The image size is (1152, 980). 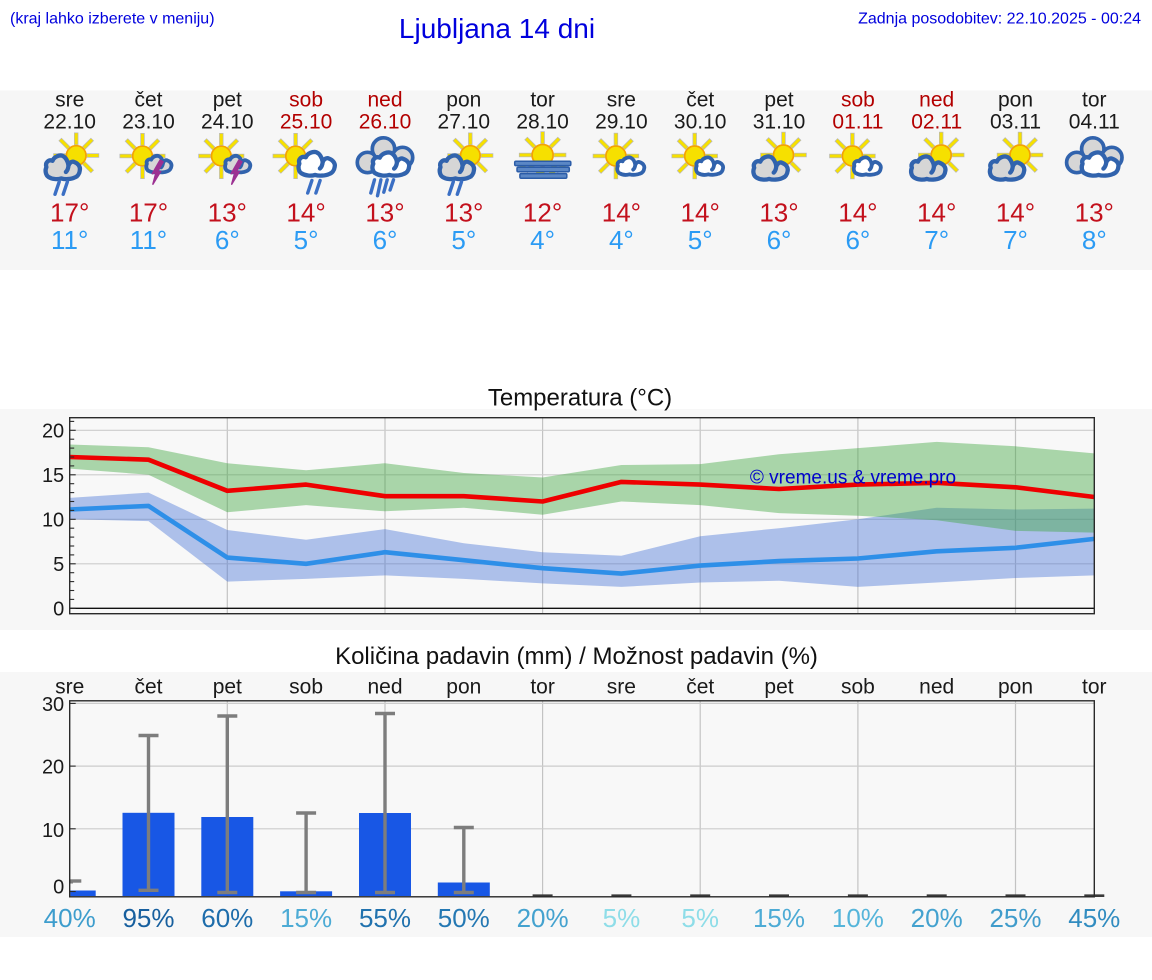 I want to click on svg-text: 02.11, so click(x=936, y=122).